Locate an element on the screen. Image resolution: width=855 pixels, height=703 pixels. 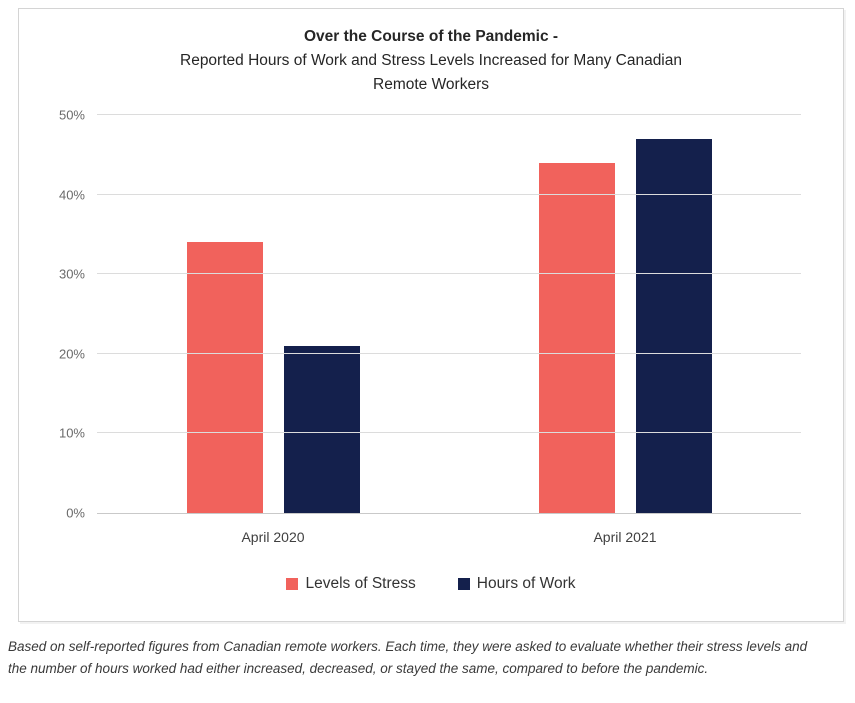
legend-item-hours-of-work: Hours of Work is located at coordinates (516, 584).